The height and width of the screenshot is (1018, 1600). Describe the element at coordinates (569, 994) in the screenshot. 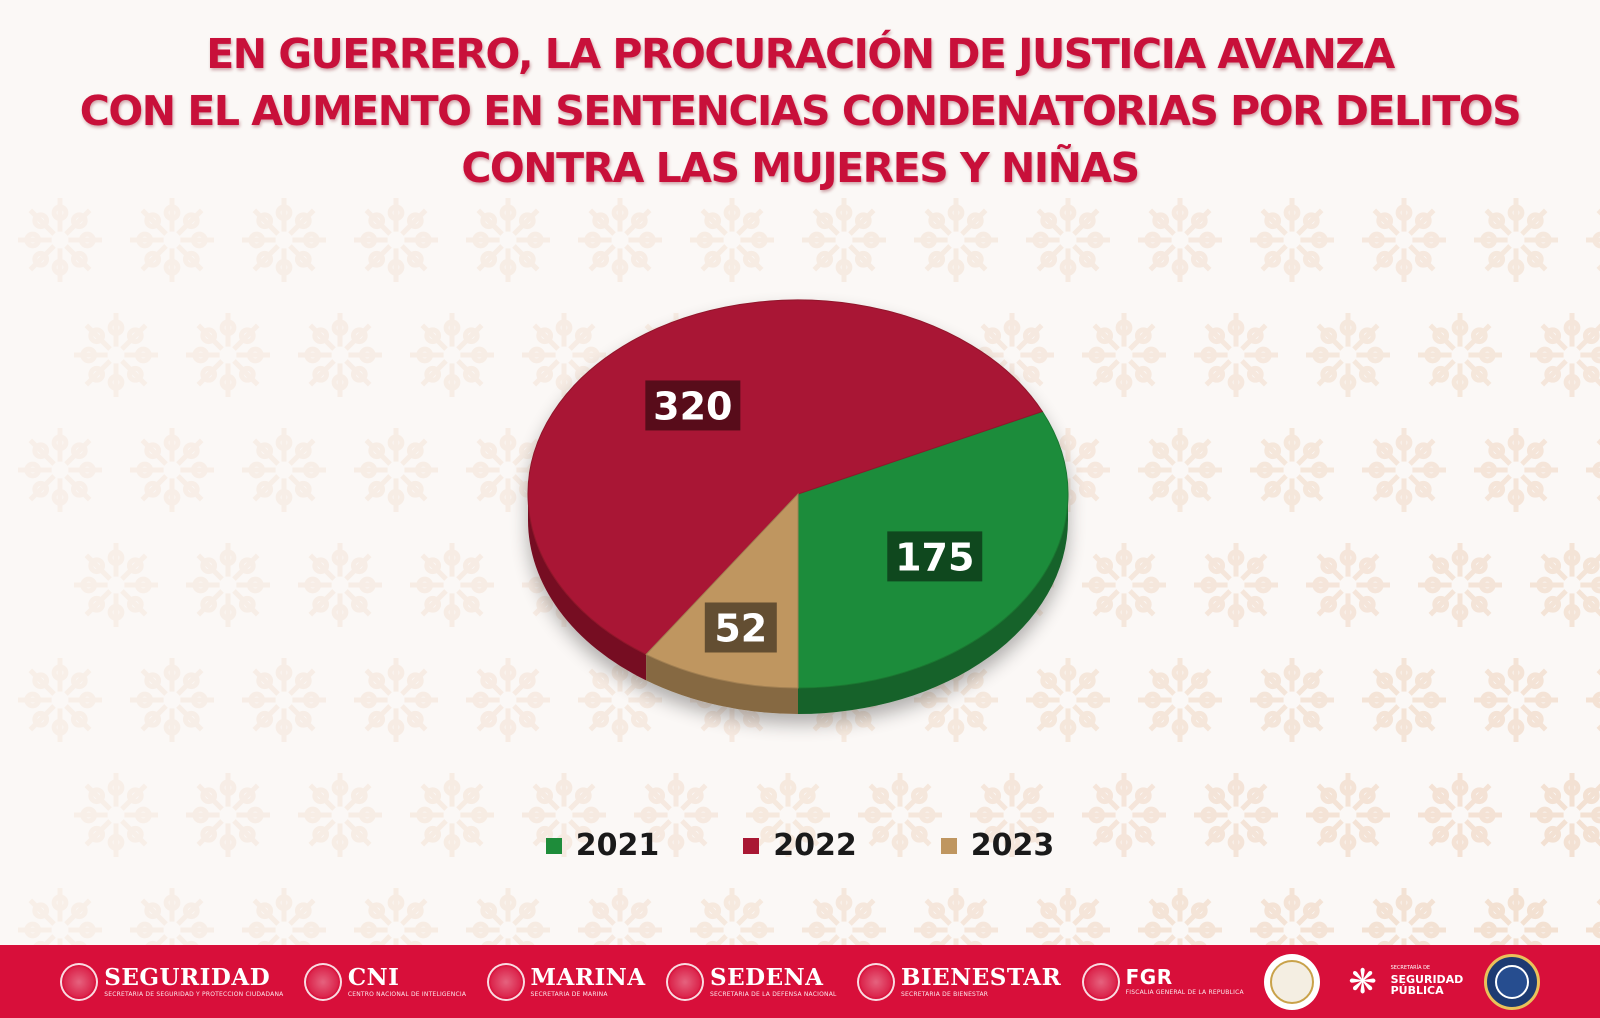

I see `logo-marina-sub: SECRETARÍA DE MARINA` at that location.